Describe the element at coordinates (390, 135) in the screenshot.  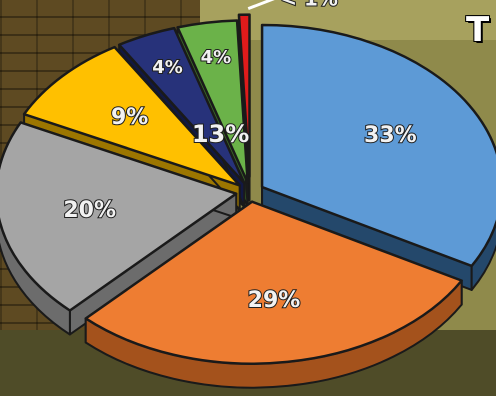
I see `slice-label-0: 33%` at that location.